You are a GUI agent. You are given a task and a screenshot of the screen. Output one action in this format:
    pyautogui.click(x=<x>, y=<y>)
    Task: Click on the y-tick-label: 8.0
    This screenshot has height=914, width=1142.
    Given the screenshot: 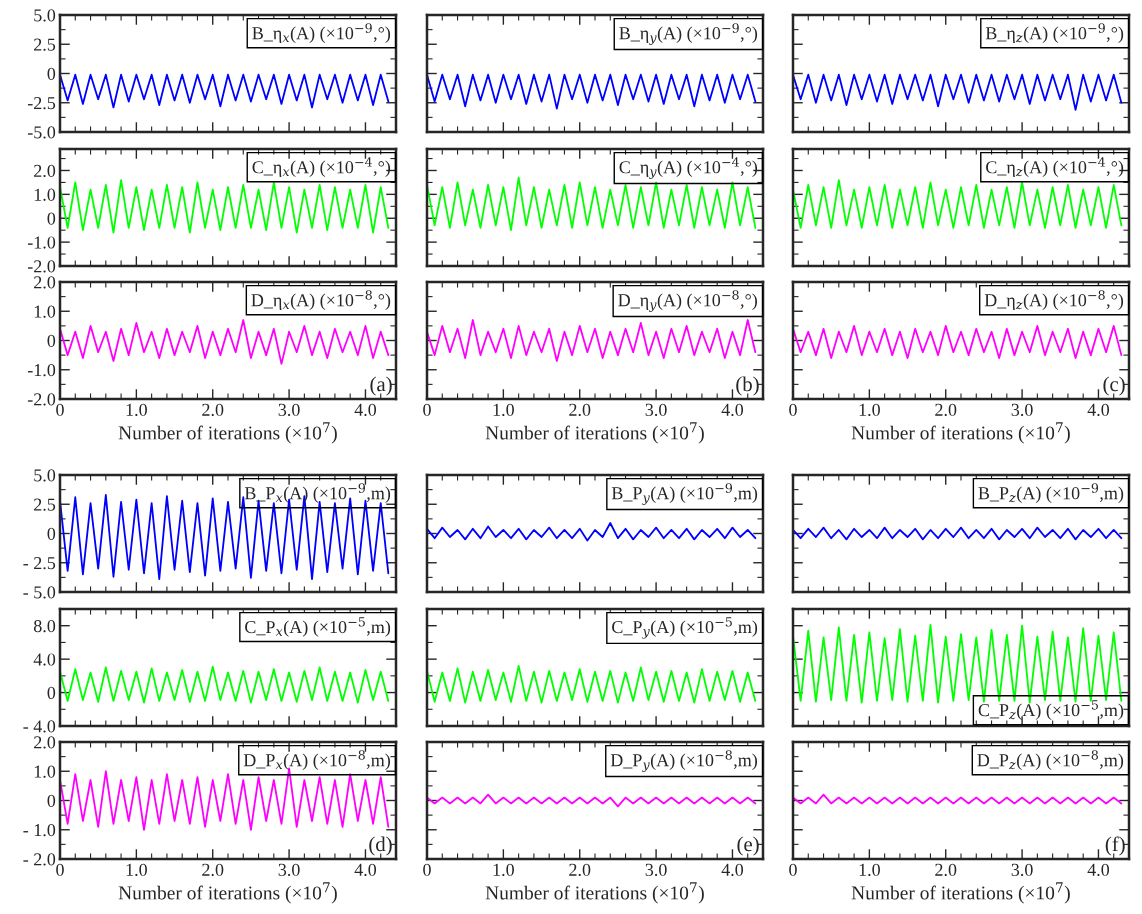 What is the action you would take?
    pyautogui.click(x=44, y=626)
    